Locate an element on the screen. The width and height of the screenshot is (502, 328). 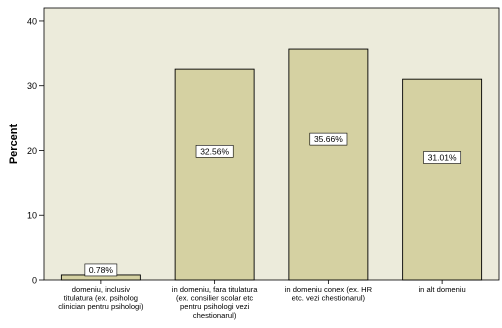
data-label: 0.78% is located at coordinates (101, 270).